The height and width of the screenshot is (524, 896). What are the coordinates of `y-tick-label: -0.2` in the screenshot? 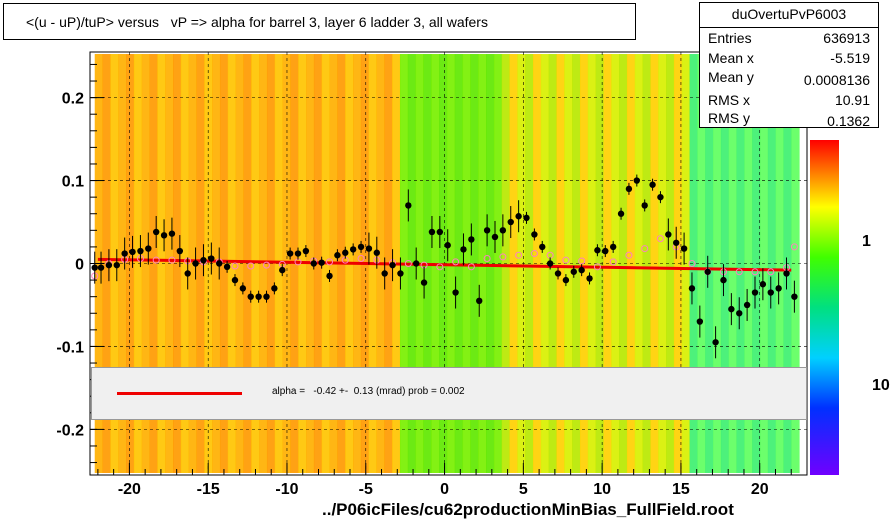 It's located at (70, 430).